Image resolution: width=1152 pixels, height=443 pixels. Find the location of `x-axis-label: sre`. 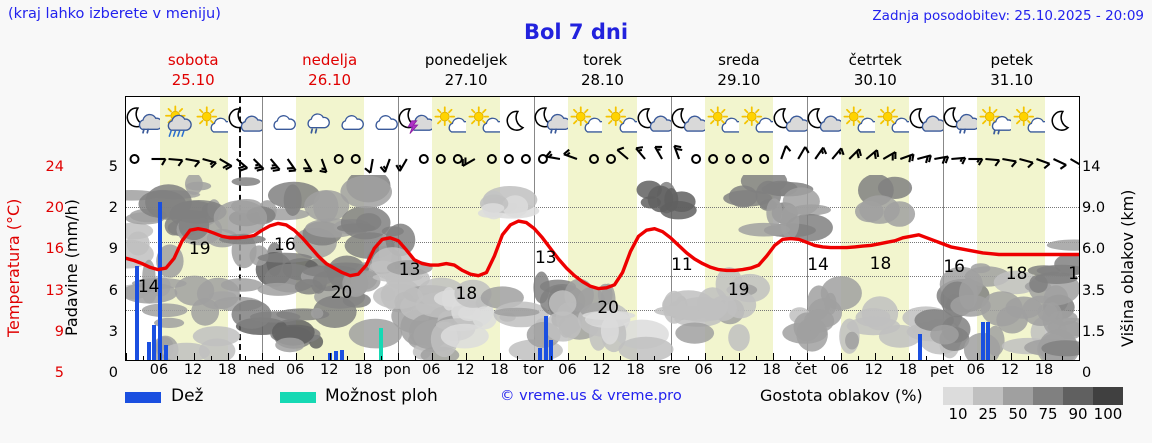

x-axis-label: sre is located at coordinates (669, 370).